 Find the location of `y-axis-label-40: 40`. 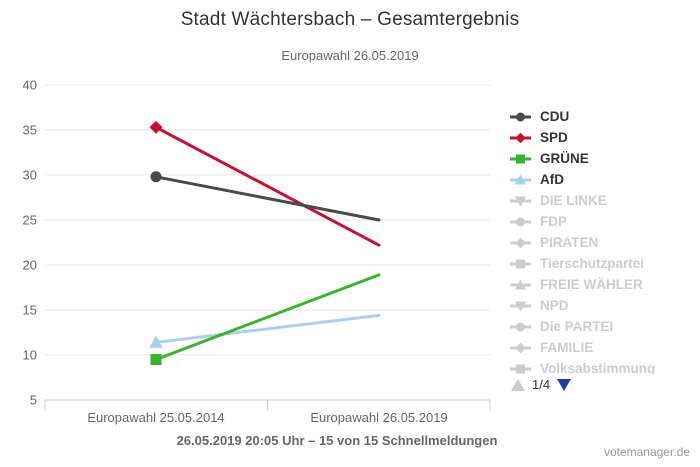

y-axis-label-40: 40 is located at coordinates (30, 85).